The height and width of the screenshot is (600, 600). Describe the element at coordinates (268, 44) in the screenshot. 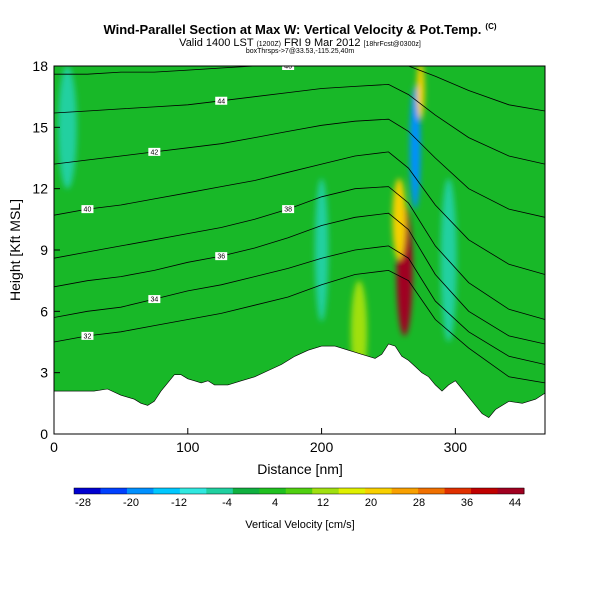

I see `valid-small-1: (1200Z)` at that location.